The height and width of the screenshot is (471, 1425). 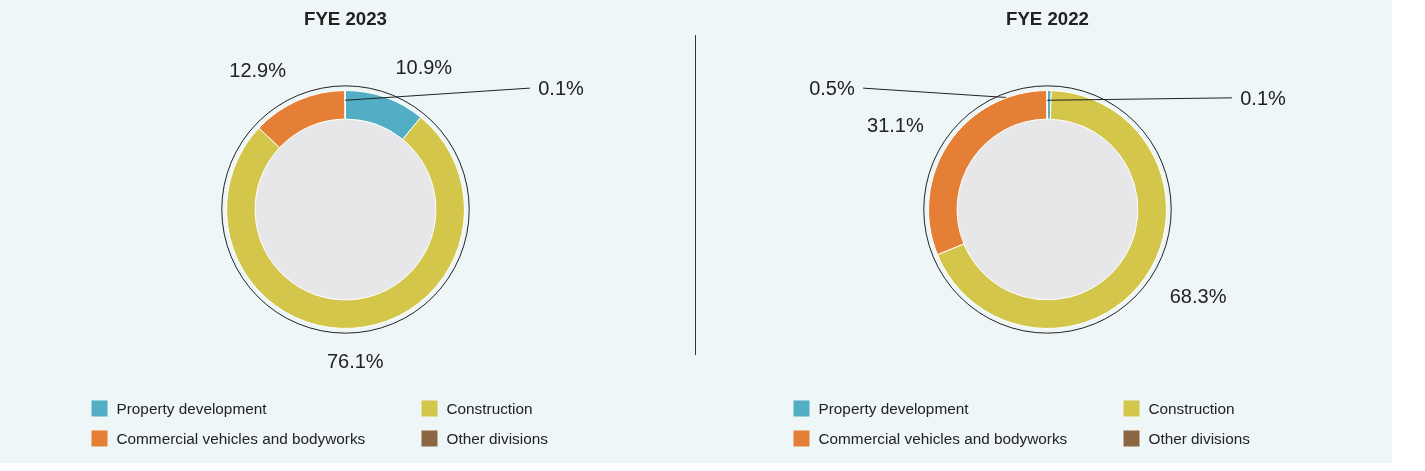 I want to click on data-label: 76.1%, so click(x=355, y=360).